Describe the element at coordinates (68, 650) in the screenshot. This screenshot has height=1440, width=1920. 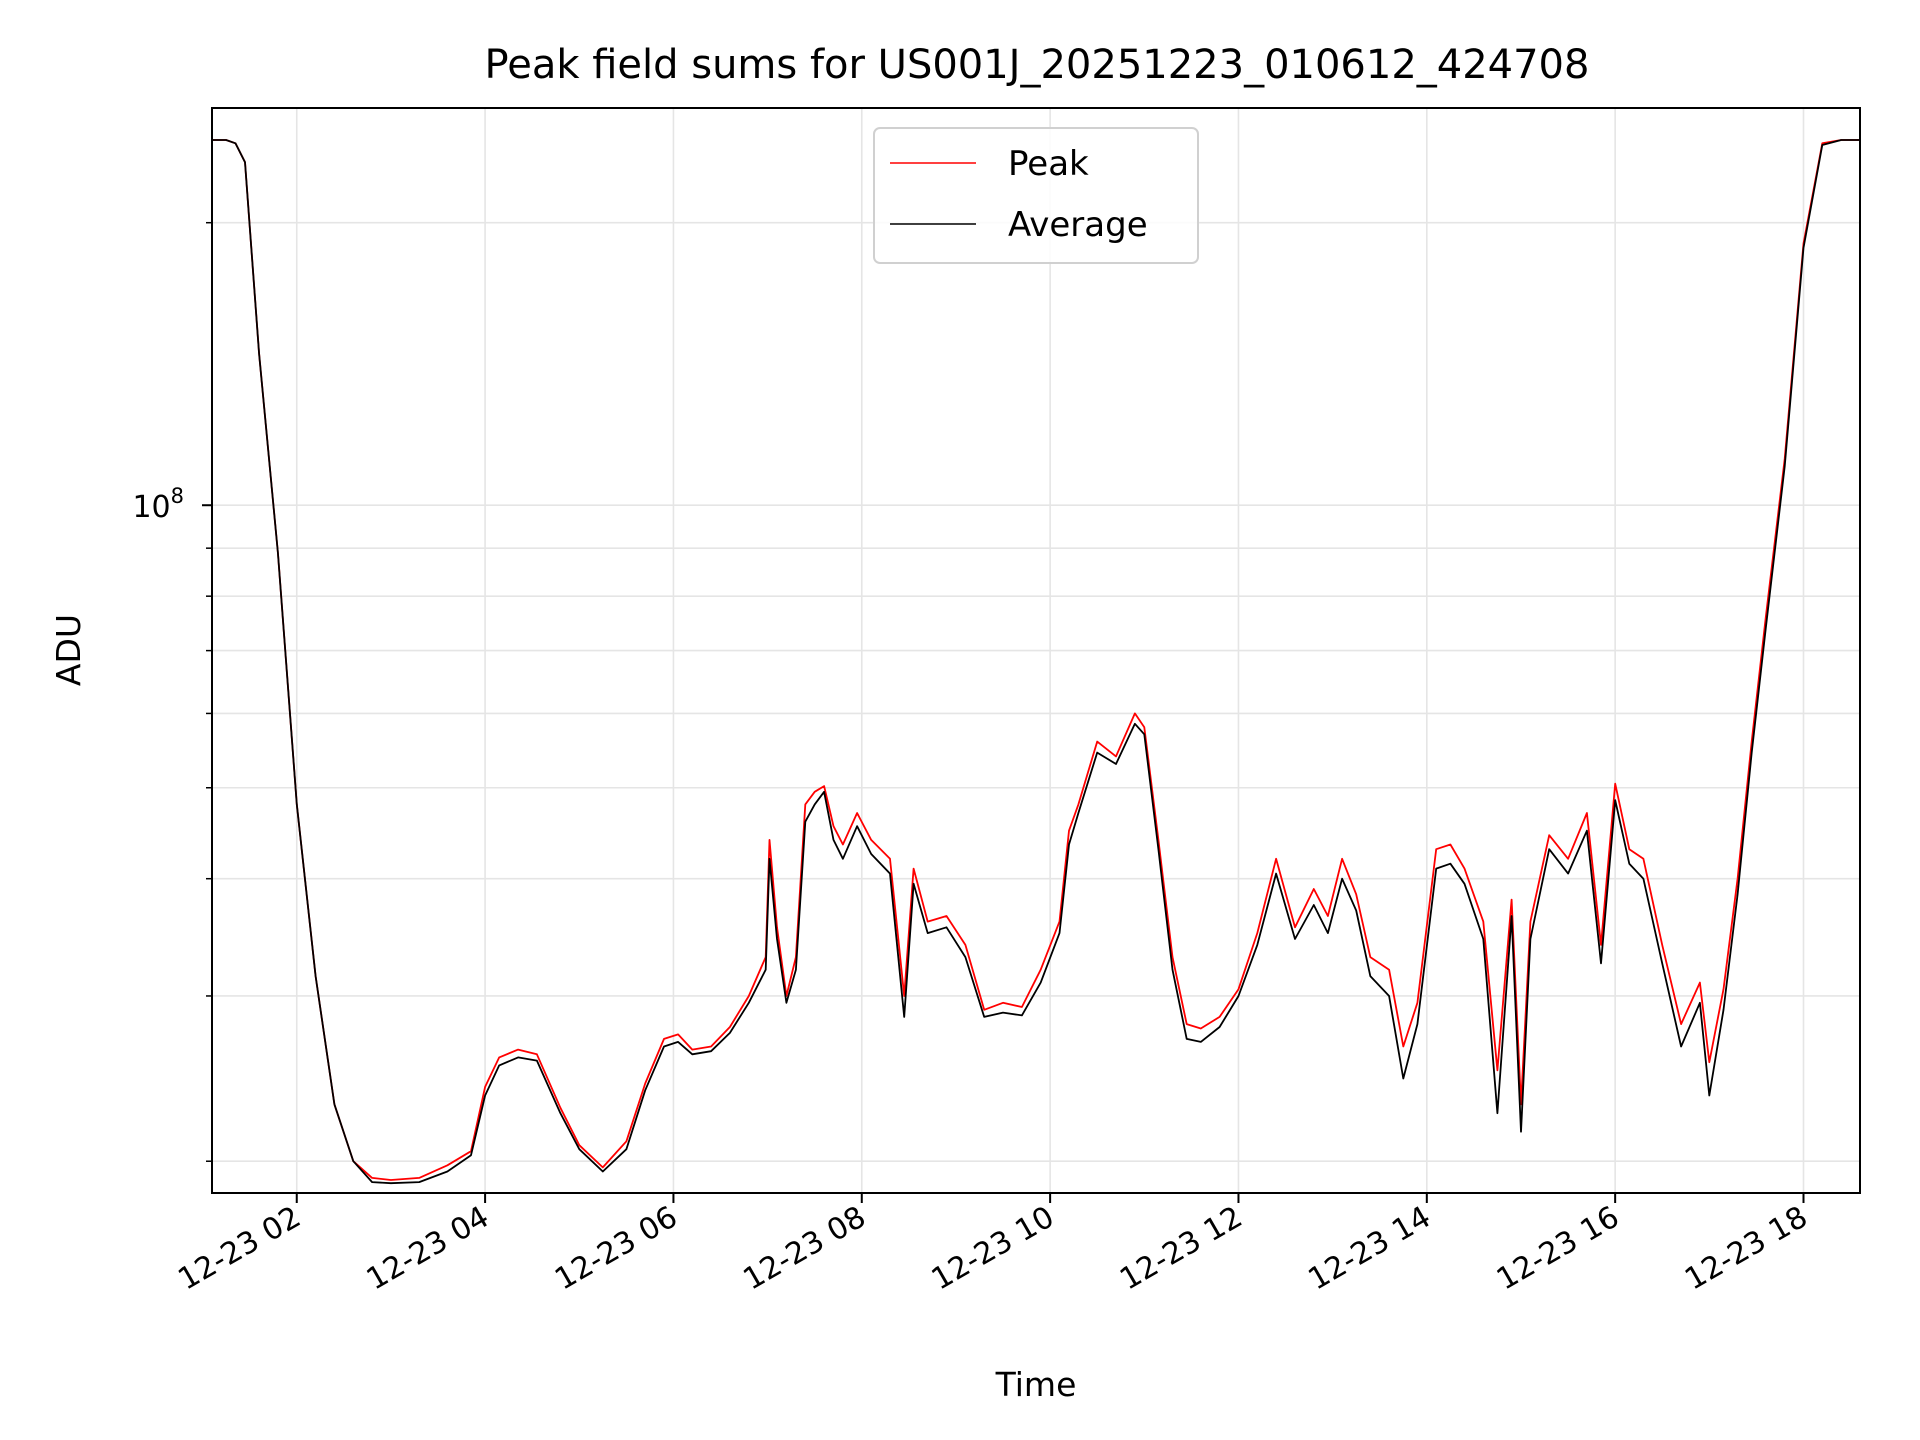
I see `y-axis-label: ADU` at that location.